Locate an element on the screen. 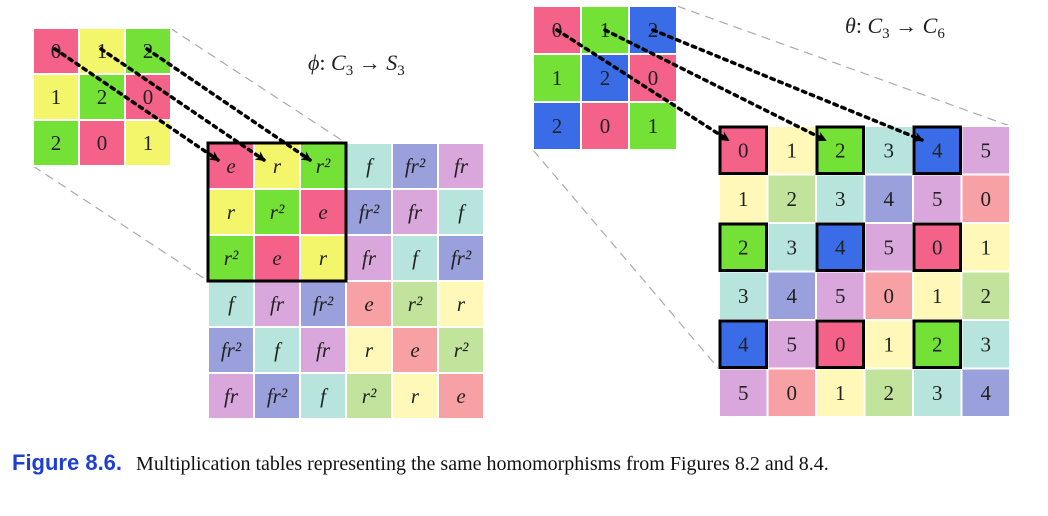 Image resolution: width=1048 pixels, height=516 pixels. right-small-cell: 1 is located at coordinates (653, 126).